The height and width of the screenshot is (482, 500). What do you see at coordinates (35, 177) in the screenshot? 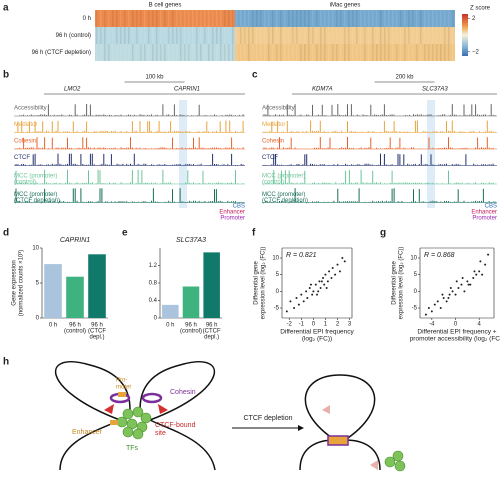
I see `track-label: MCC (promoter)` at bounding box center [35, 177].